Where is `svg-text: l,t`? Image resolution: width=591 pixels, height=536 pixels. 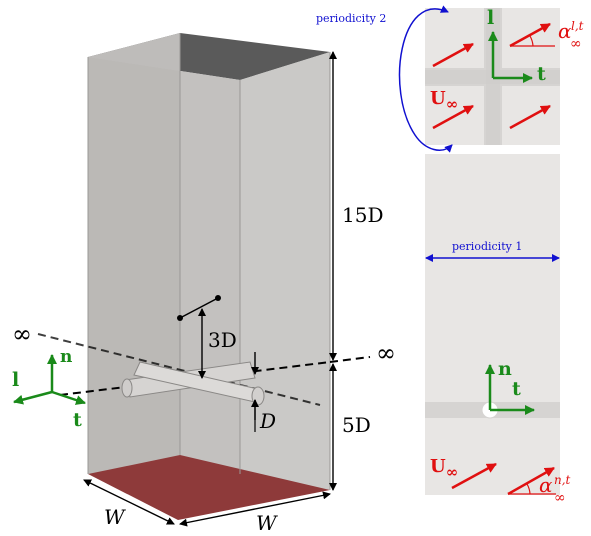 svg-text: l,t is located at coordinates (577, 26).